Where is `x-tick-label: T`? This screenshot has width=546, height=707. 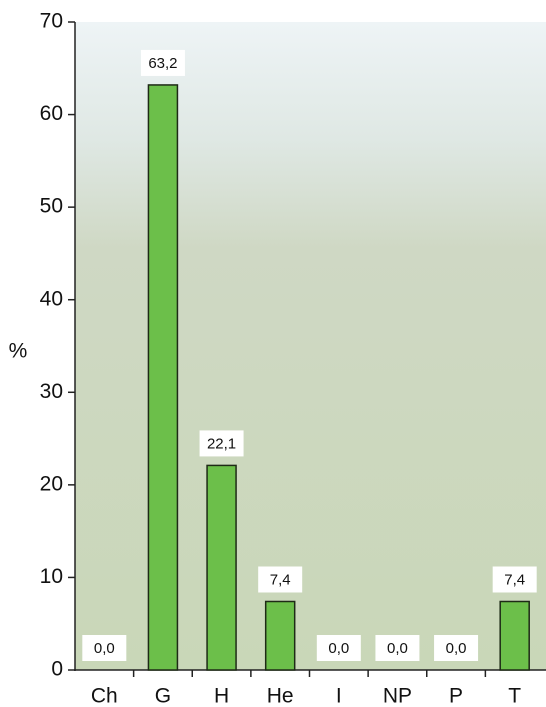 x-tick-label: T is located at coordinates (514, 696).